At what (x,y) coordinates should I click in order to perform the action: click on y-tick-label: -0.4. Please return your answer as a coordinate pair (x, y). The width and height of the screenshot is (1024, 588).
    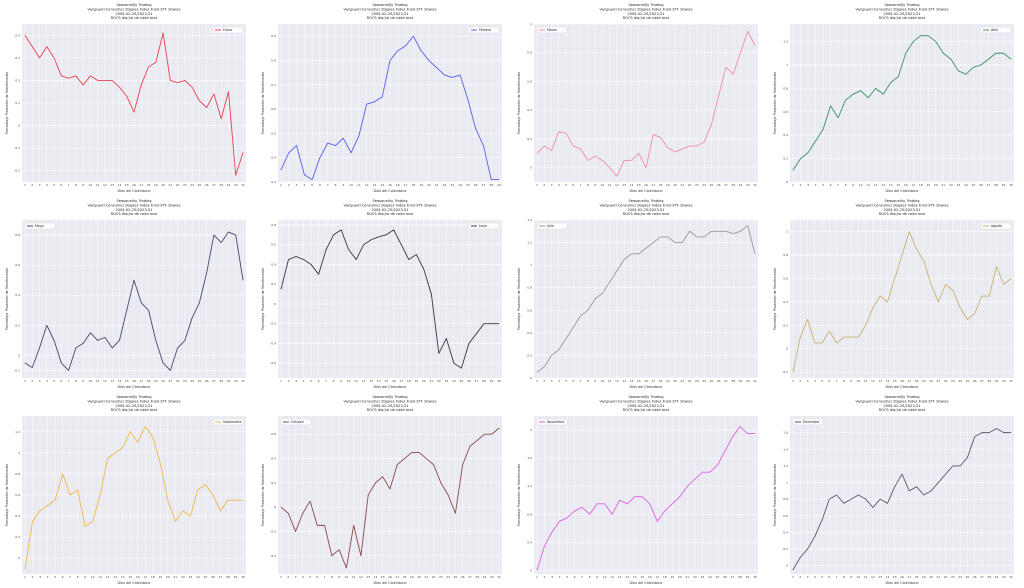
    Looking at the image, I should click on (273, 343).